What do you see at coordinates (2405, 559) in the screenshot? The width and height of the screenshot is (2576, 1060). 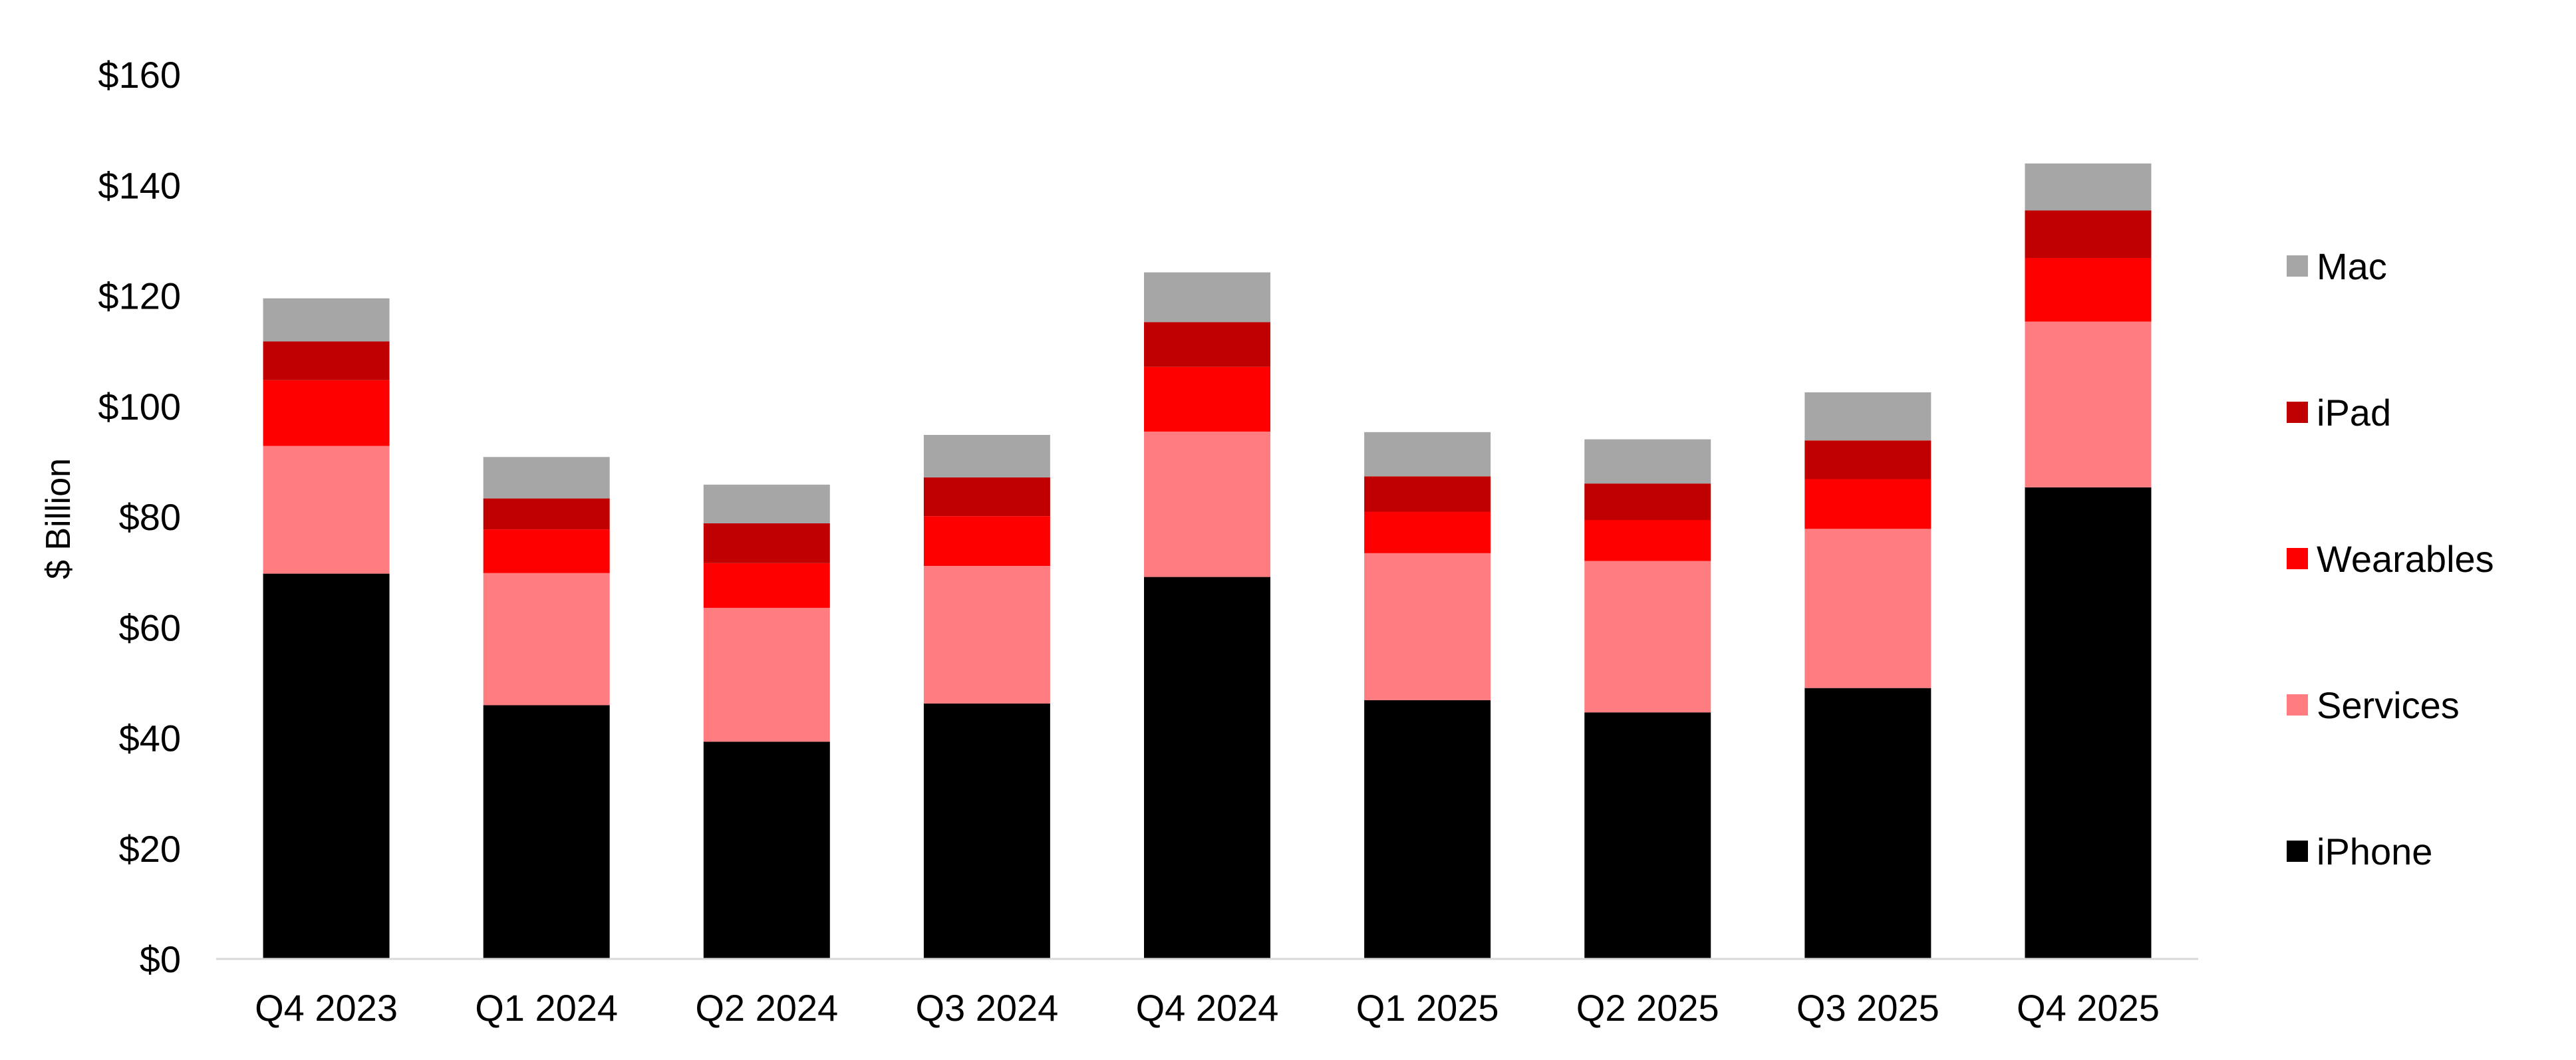 I see `legend-label: Wearables` at bounding box center [2405, 559].